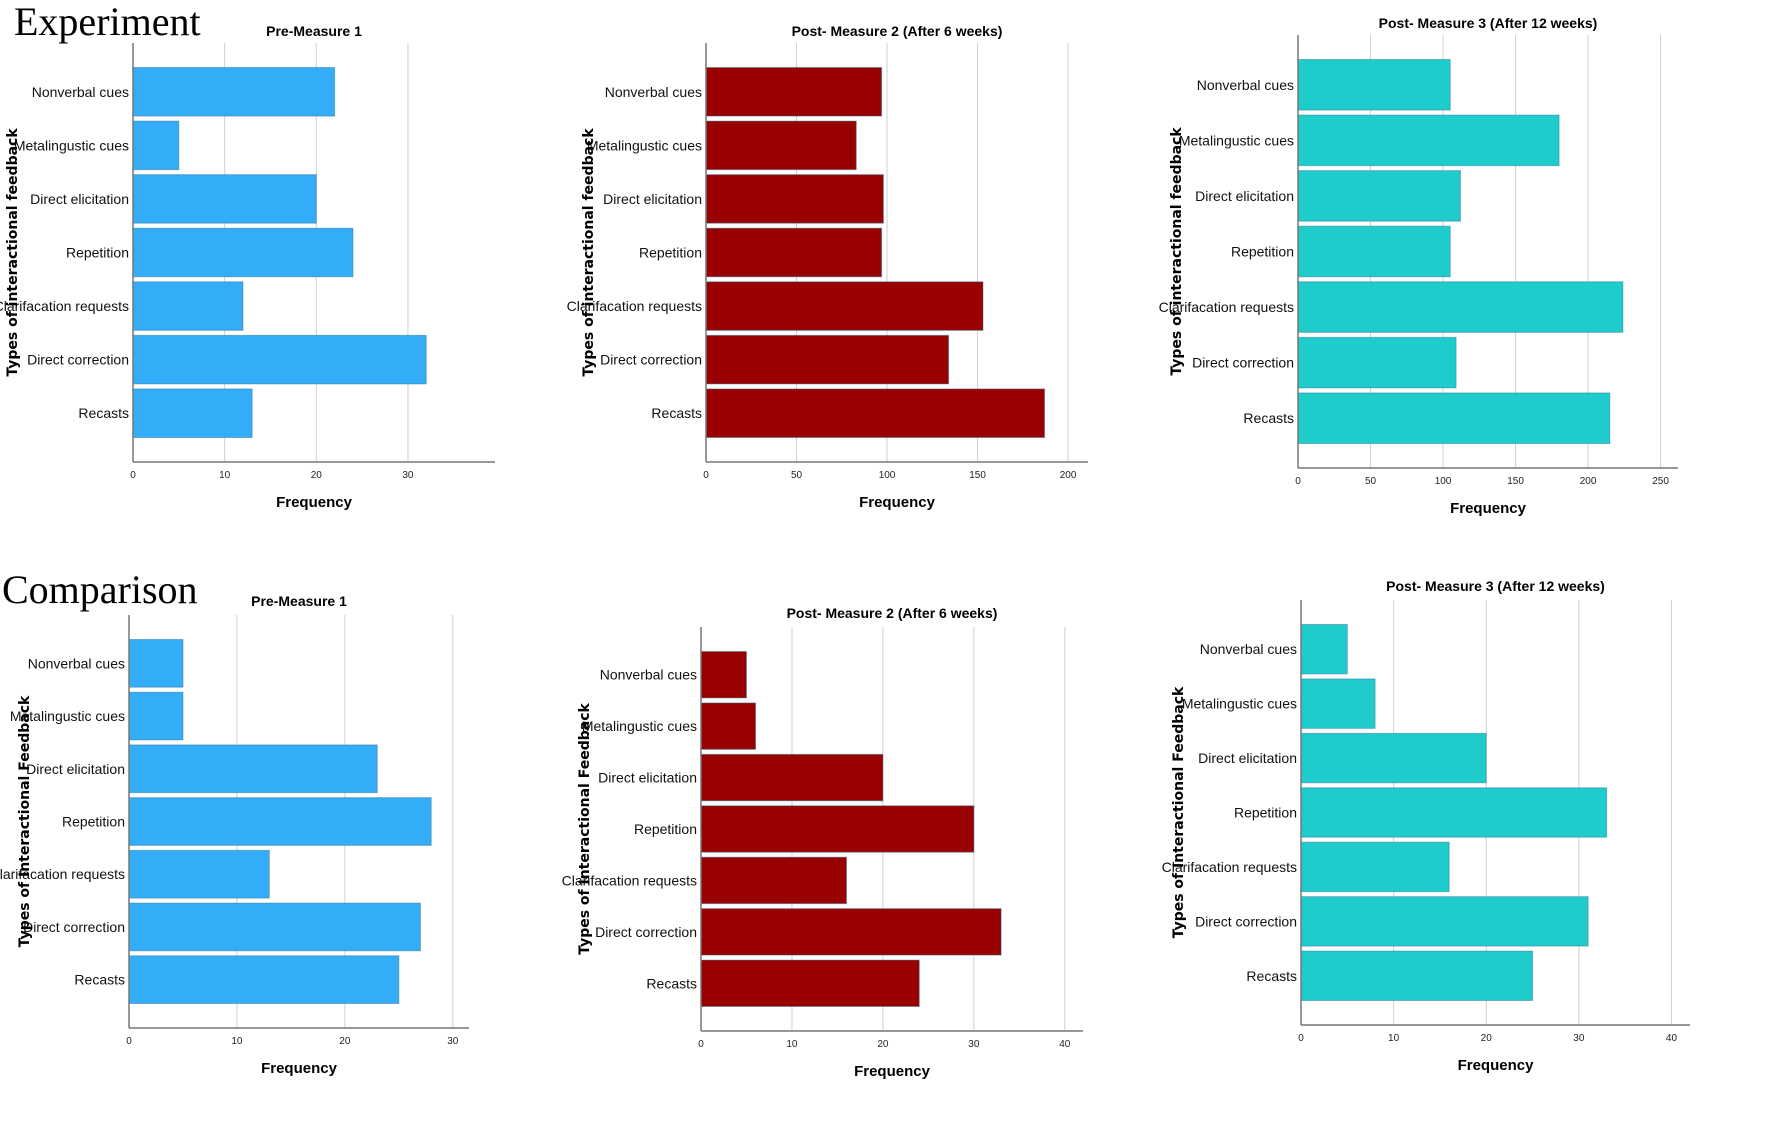 The width and height of the screenshot is (1772, 1122). I want to click on x-tick-label: 250, so click(1660, 481).